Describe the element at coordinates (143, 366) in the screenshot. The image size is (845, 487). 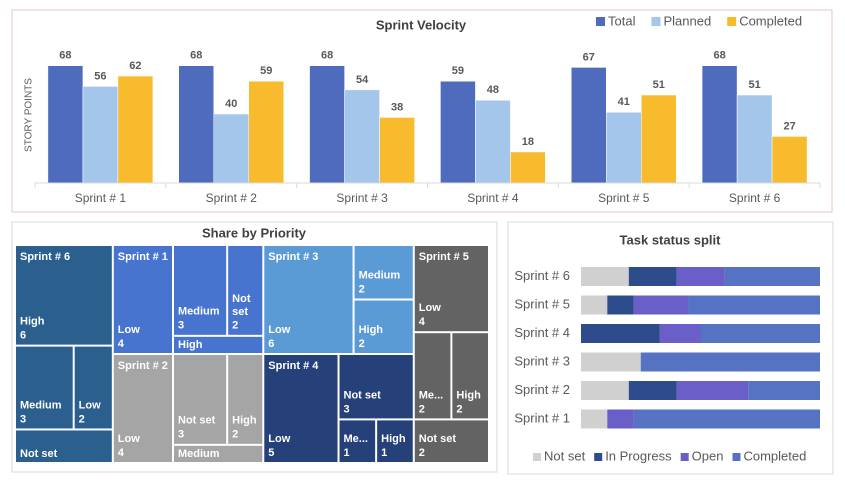
I see `group-label: Sprint # 2` at that location.